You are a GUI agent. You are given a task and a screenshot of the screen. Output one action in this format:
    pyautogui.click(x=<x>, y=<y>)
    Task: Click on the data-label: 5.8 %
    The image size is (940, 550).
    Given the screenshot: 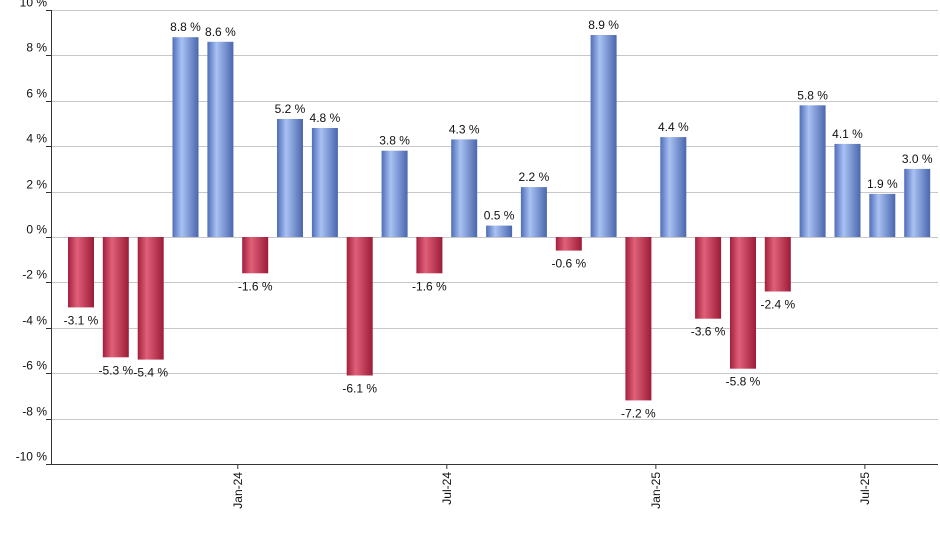 What is the action you would take?
    pyautogui.click(x=812, y=95)
    